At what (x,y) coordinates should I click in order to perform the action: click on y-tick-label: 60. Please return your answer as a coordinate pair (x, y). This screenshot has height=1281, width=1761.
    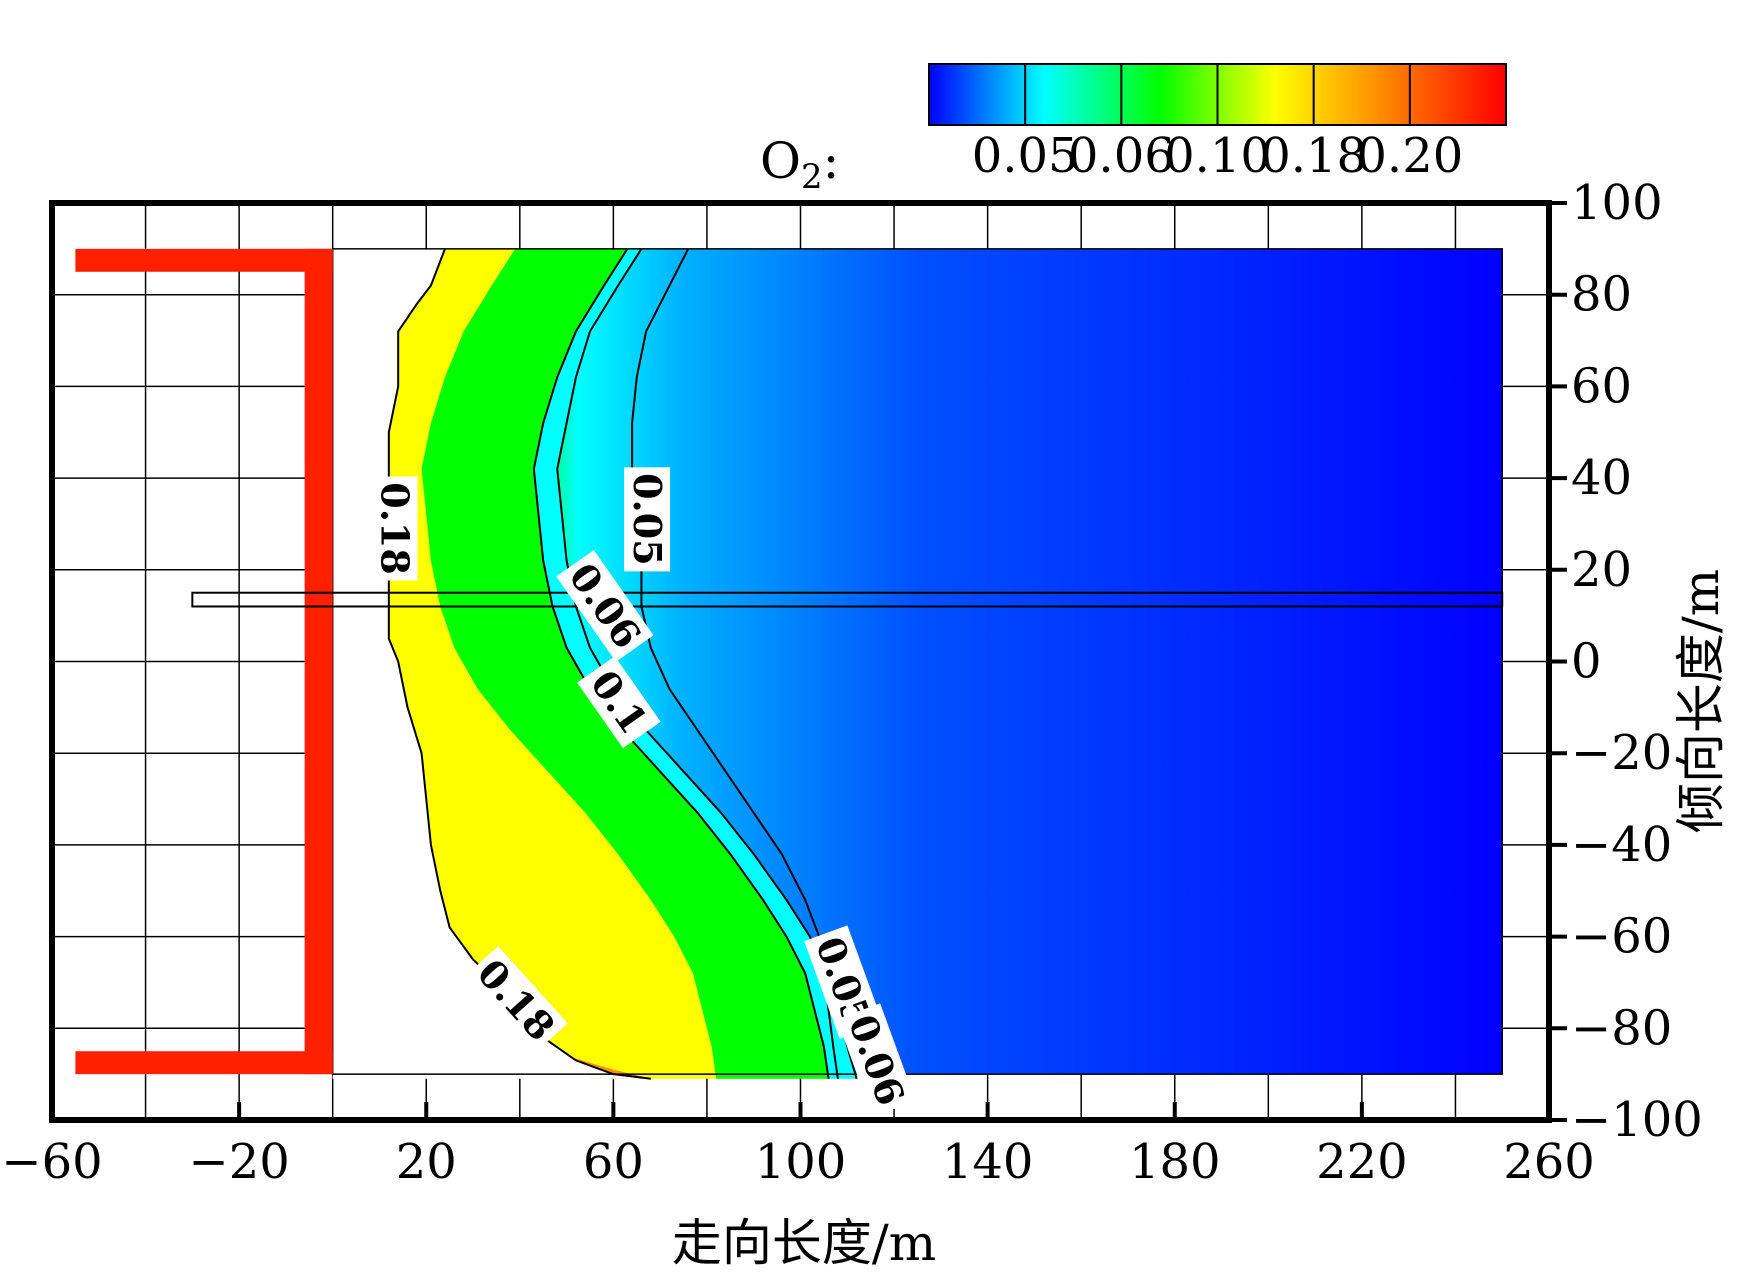
    Looking at the image, I should click on (1601, 386).